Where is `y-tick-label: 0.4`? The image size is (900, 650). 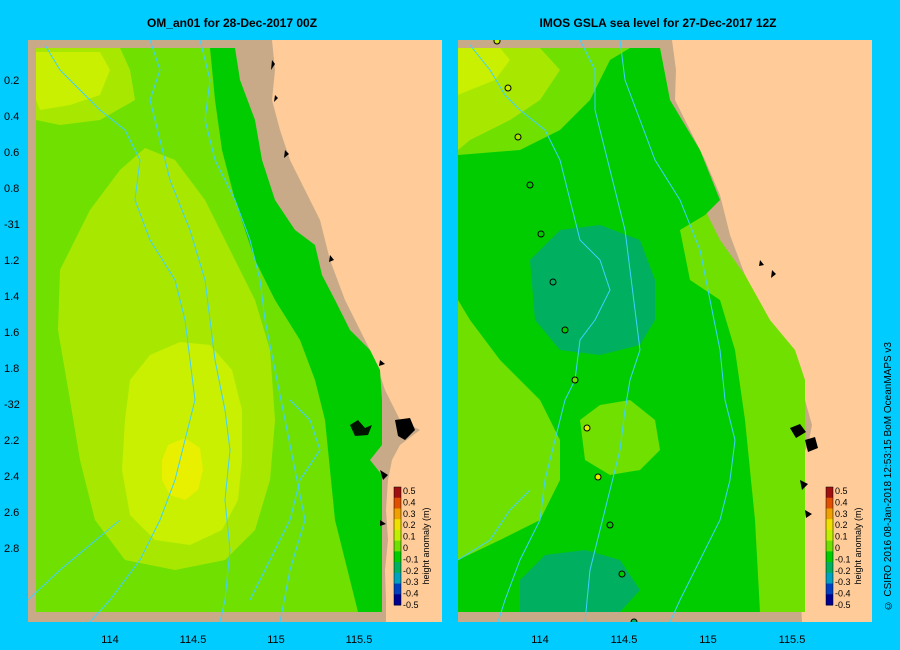 y-tick-label: 0.4 is located at coordinates (11, 117).